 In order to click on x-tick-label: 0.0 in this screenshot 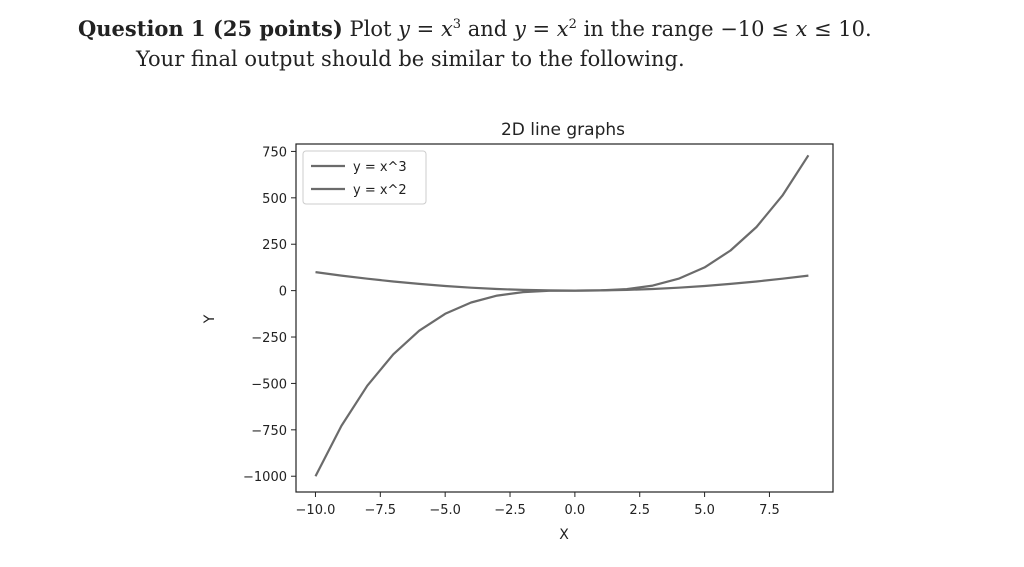, I will do `click(575, 510)`.